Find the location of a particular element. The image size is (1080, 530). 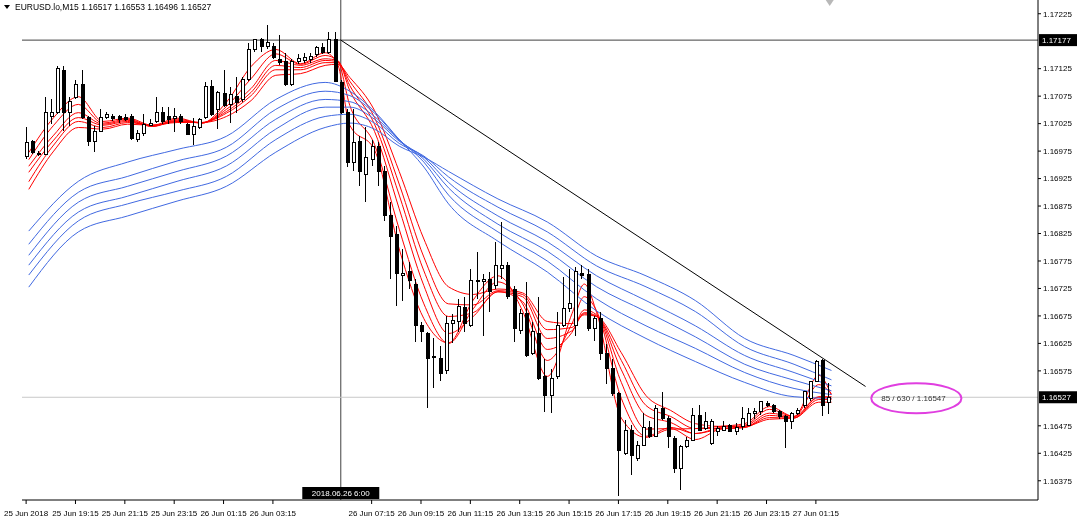

y-tick-label: 1.17225 is located at coordinates (1058, 14).